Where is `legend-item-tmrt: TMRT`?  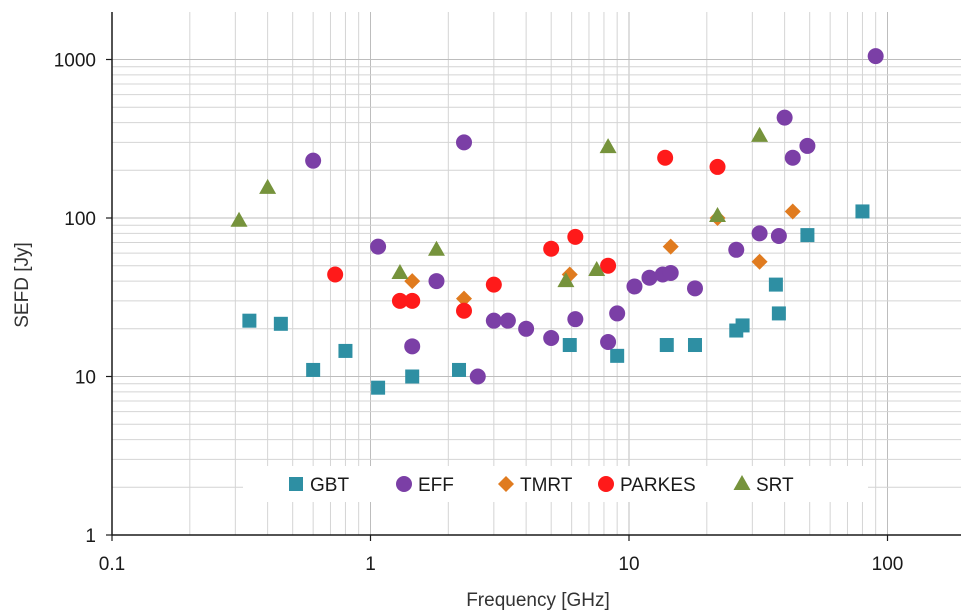
legend-item-tmrt: TMRT is located at coordinates (535, 485).